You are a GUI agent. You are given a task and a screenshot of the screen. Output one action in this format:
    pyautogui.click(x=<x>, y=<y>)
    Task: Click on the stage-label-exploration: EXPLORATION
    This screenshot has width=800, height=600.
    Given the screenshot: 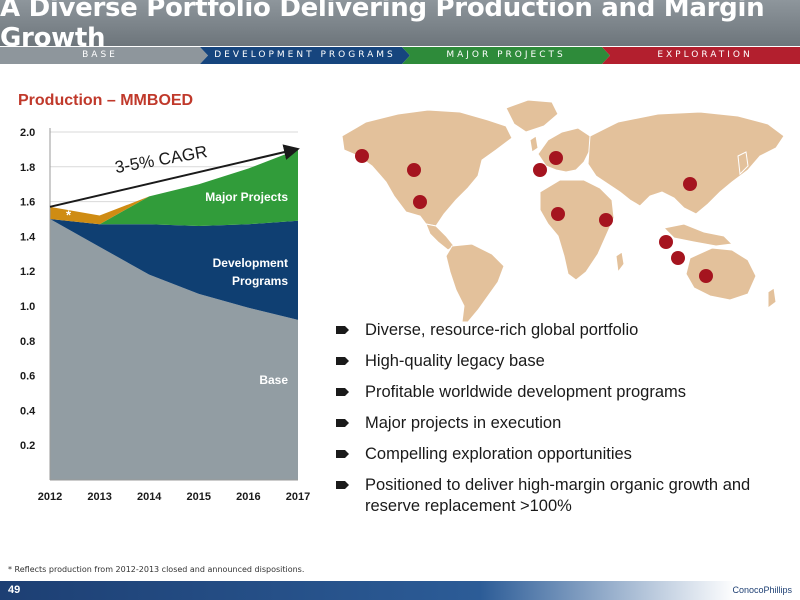 What is the action you would take?
    pyautogui.click(x=705, y=55)
    